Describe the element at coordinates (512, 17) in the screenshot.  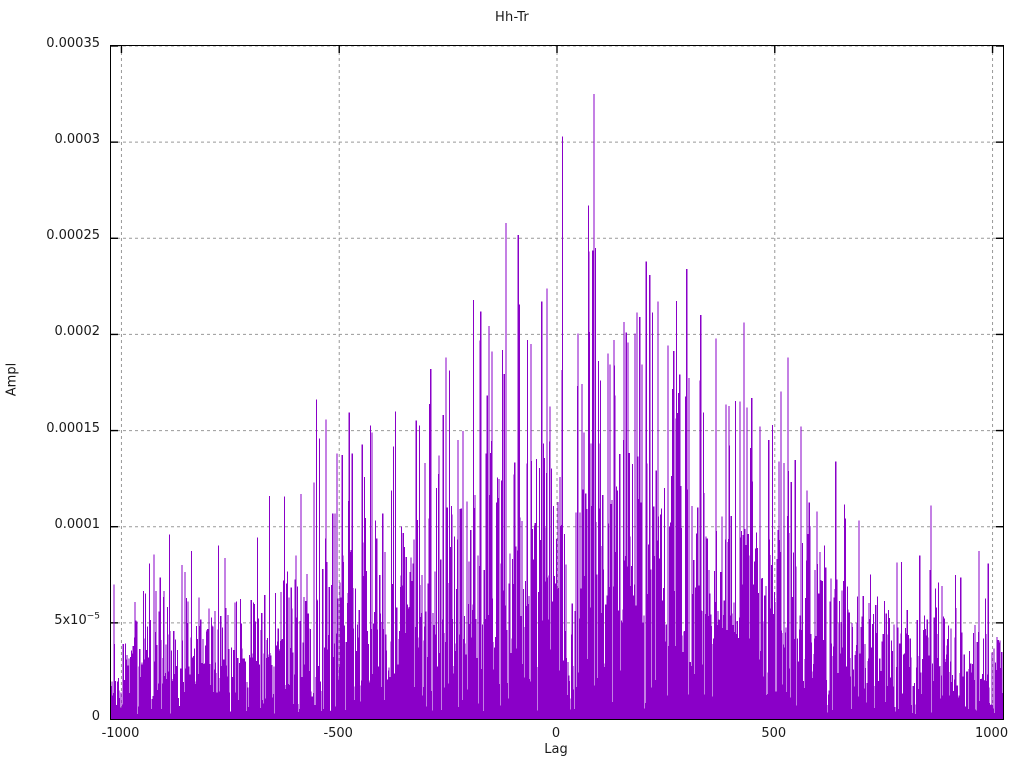
I see `chart-title: Hh-Tr` at that location.